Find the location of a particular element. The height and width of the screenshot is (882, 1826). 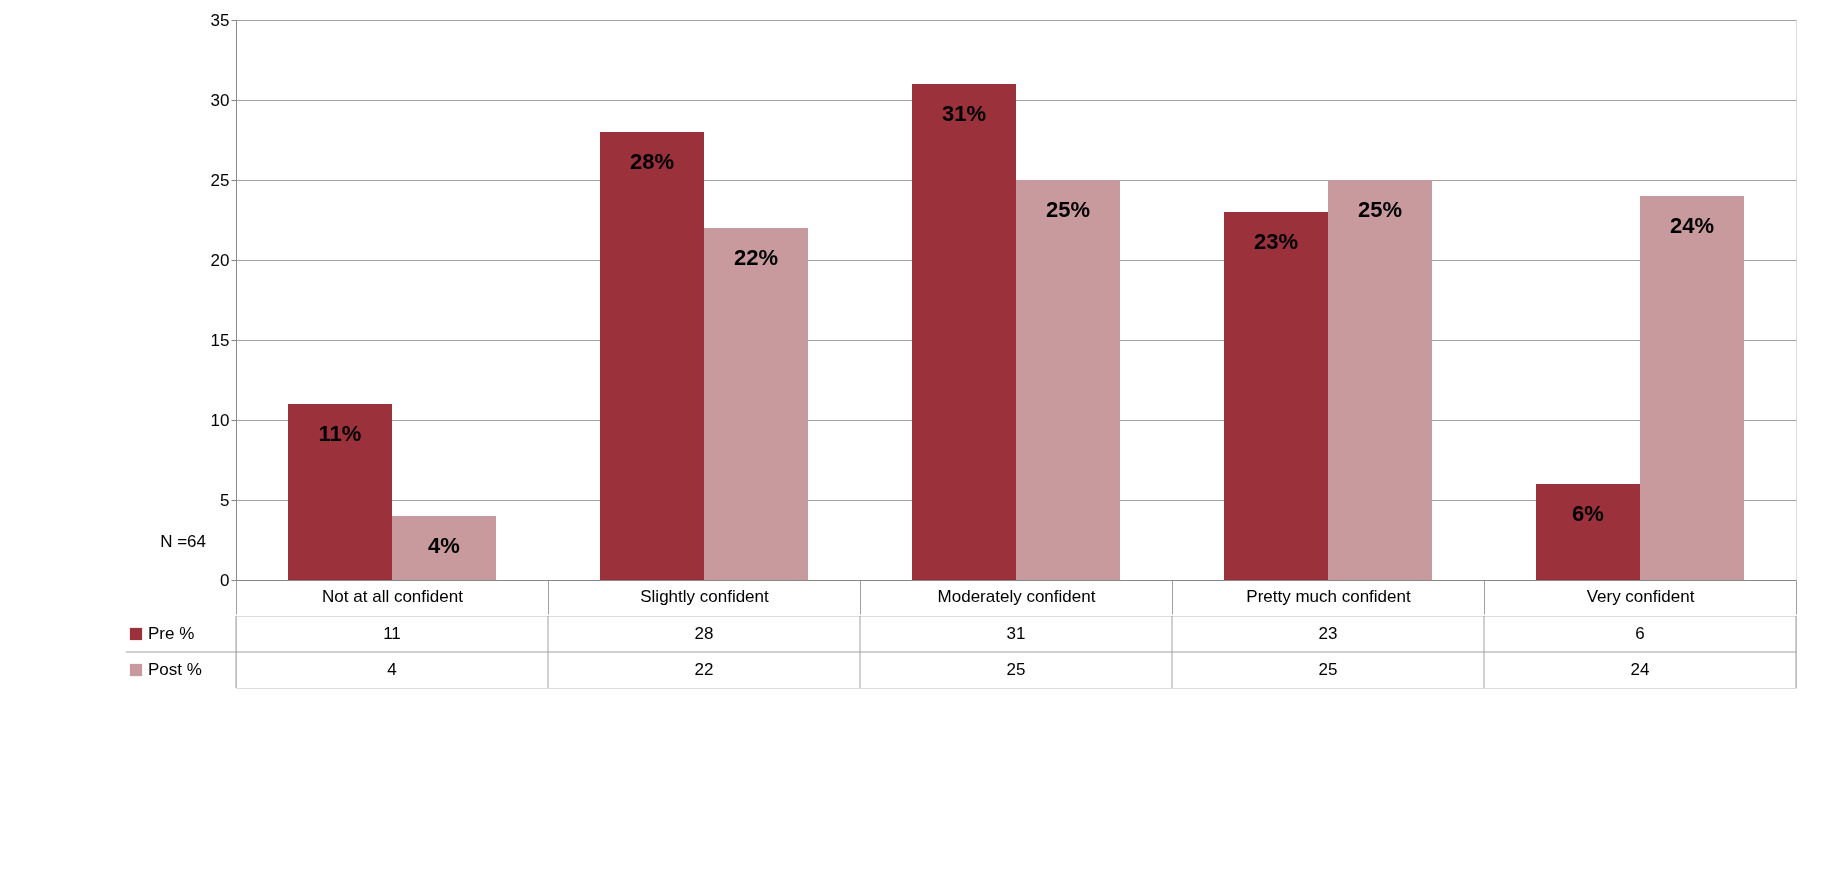

text: N =64 is located at coordinates (183, 541).